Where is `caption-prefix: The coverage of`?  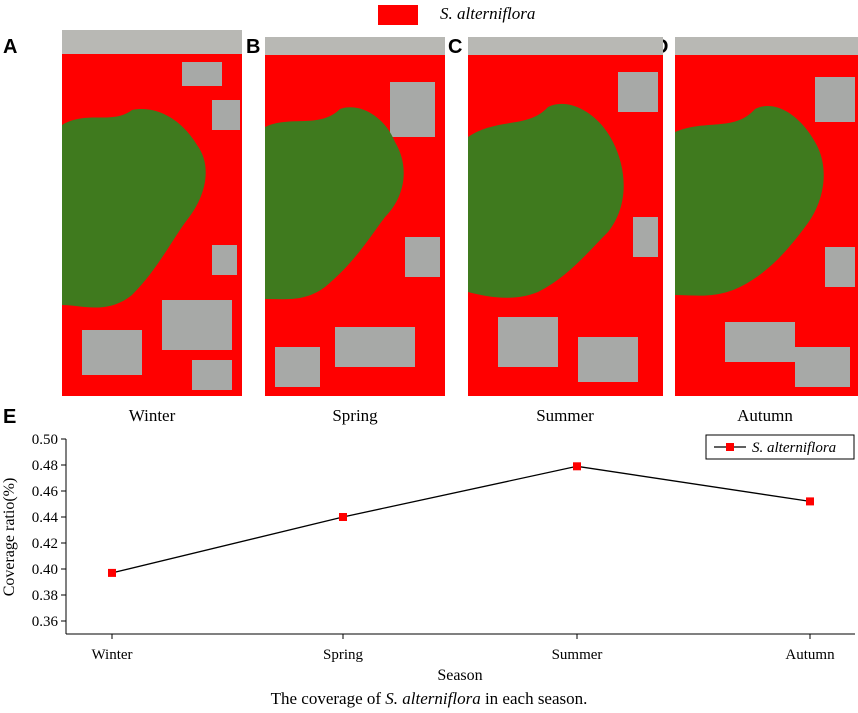
caption-prefix: The coverage of is located at coordinates (328, 698).